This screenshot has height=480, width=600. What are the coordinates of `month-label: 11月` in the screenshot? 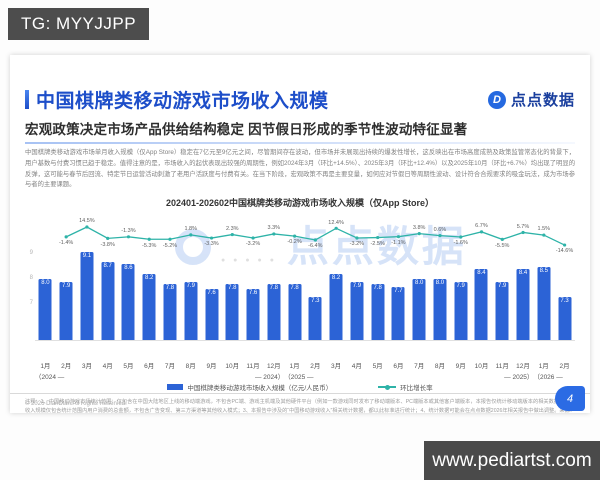 It's located at (502, 367).